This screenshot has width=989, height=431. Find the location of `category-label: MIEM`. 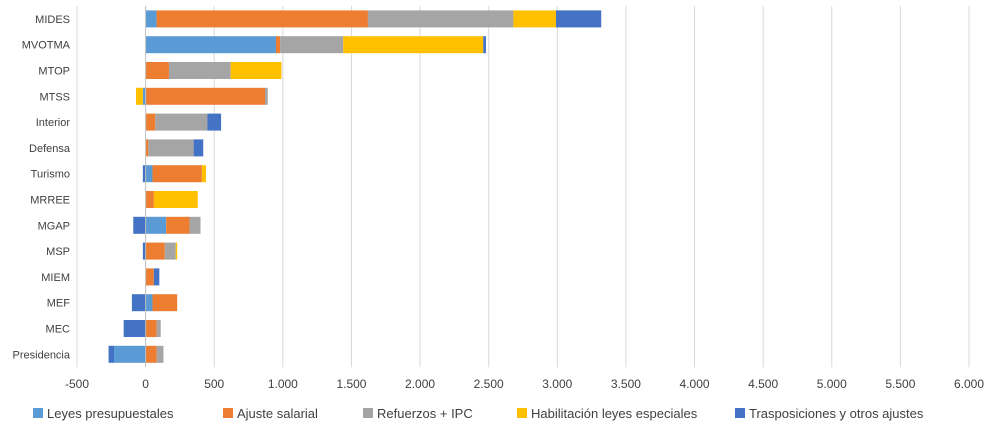

category-label: MIEM is located at coordinates (55, 278).